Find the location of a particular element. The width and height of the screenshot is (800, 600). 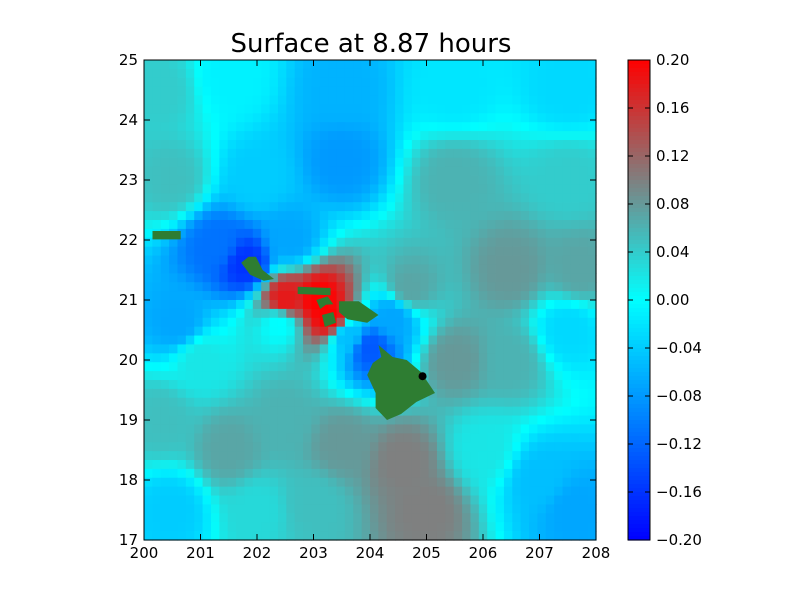

x-tick-label: 208 is located at coordinates (596, 553).